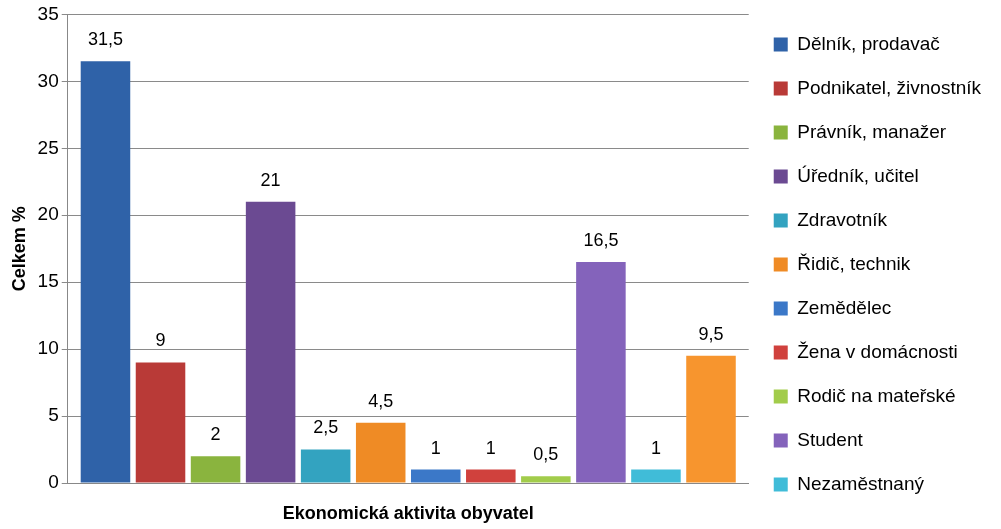  I want to click on legend-label: Zemědělec, so click(844, 307).